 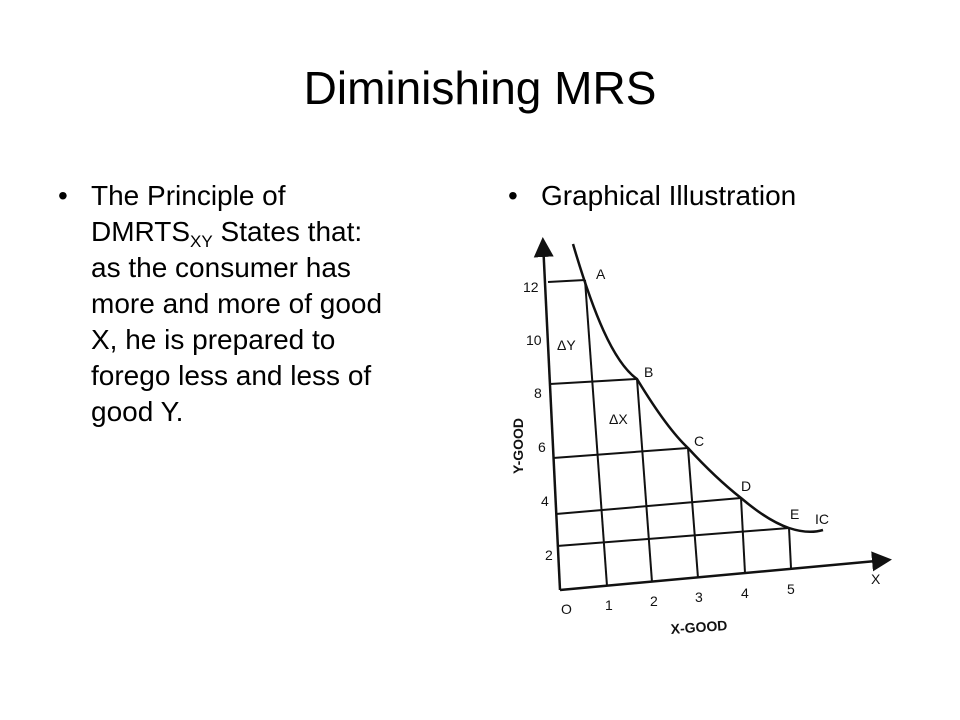 What do you see at coordinates (822, 519) in the screenshot?
I see `curve-label-ic: IC` at bounding box center [822, 519].